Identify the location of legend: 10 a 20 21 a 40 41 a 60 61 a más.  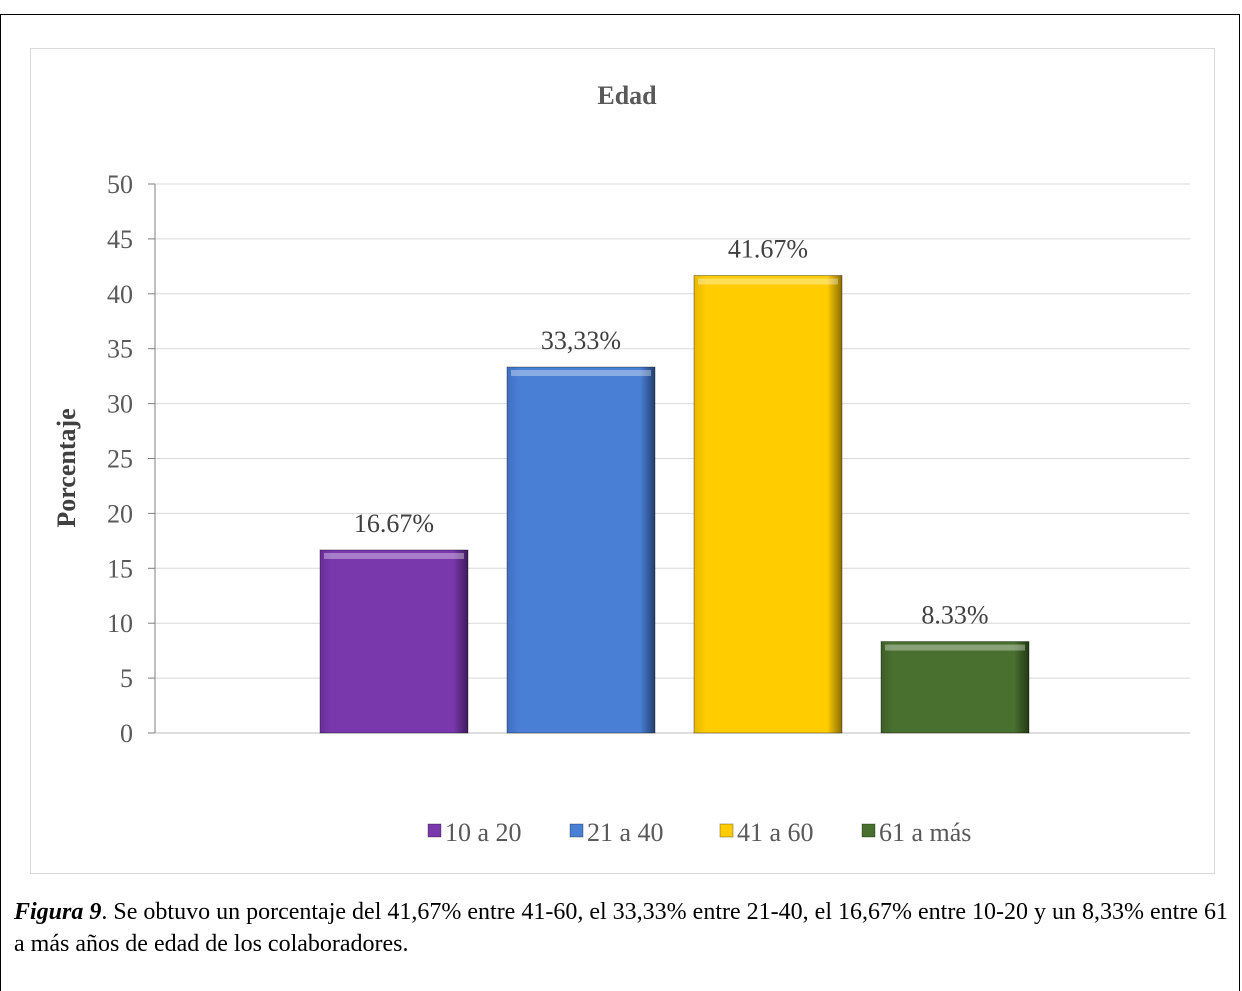
(699, 832).